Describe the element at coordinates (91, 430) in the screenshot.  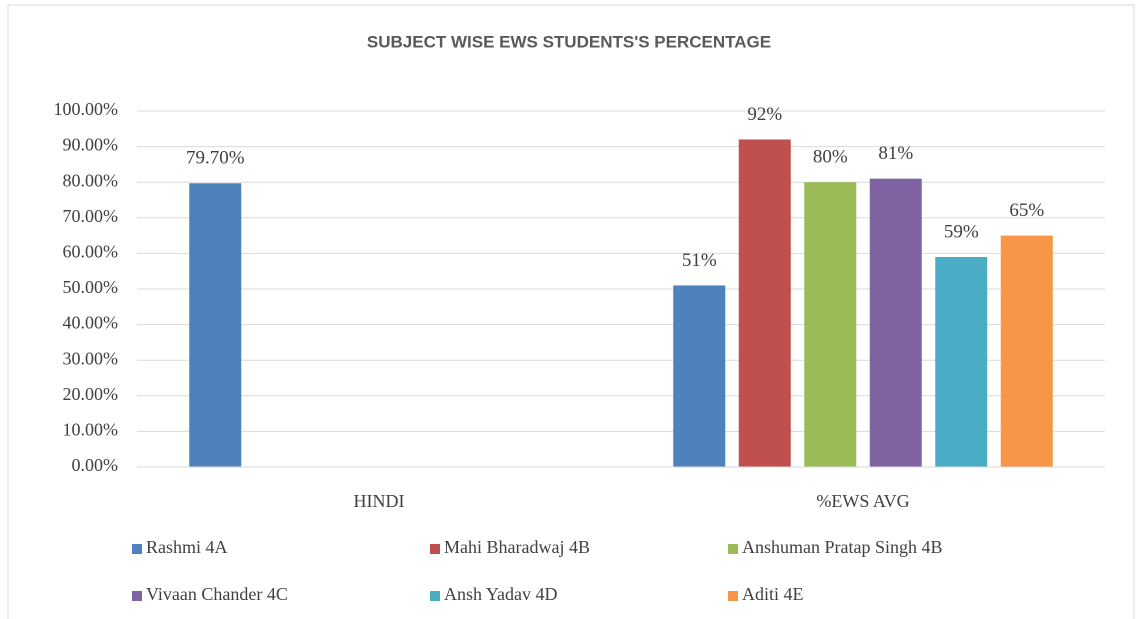
I see `y-tick-label: 10.00%` at that location.